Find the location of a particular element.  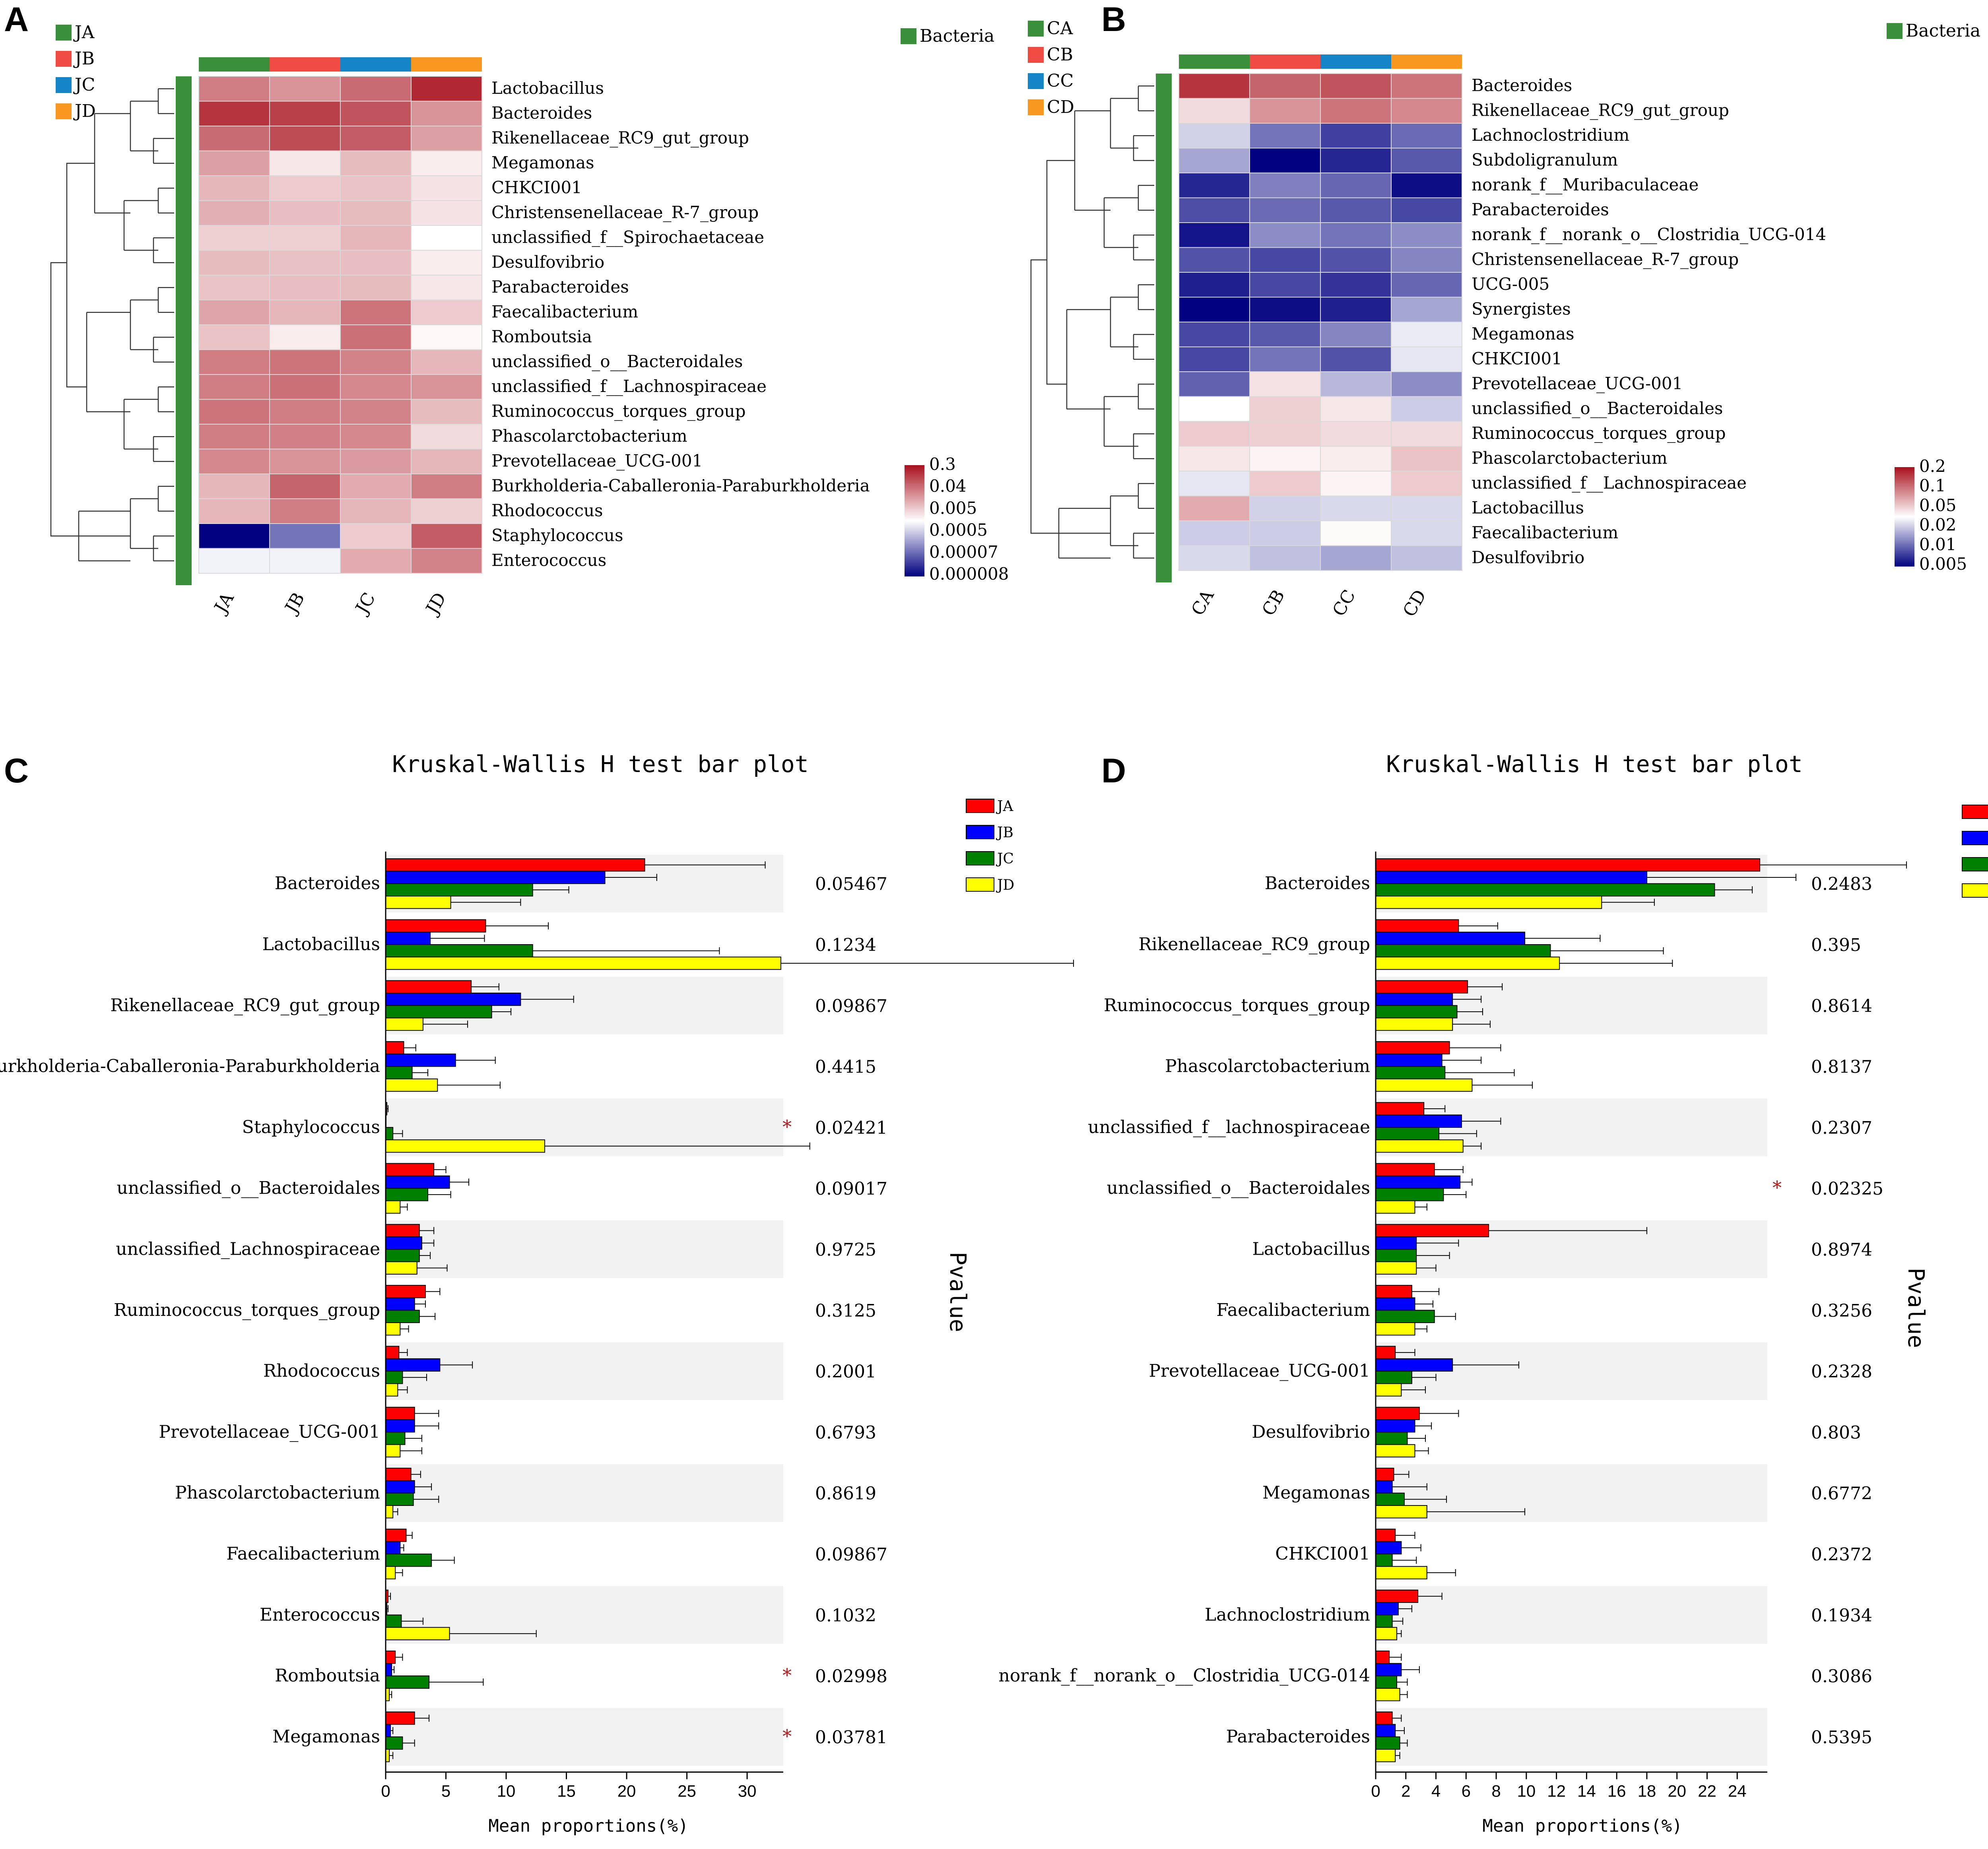

colorbar-tick-label: 0.01 is located at coordinates (1938, 544).